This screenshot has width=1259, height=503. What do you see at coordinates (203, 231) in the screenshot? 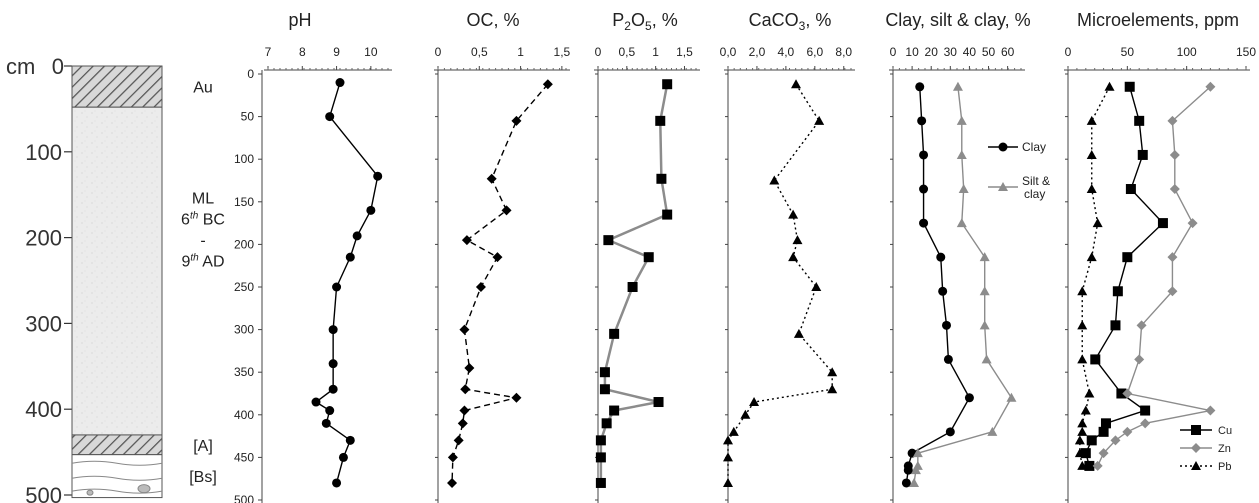
I see `horizon-label: ML 6th BC -9th AD` at bounding box center [203, 231].